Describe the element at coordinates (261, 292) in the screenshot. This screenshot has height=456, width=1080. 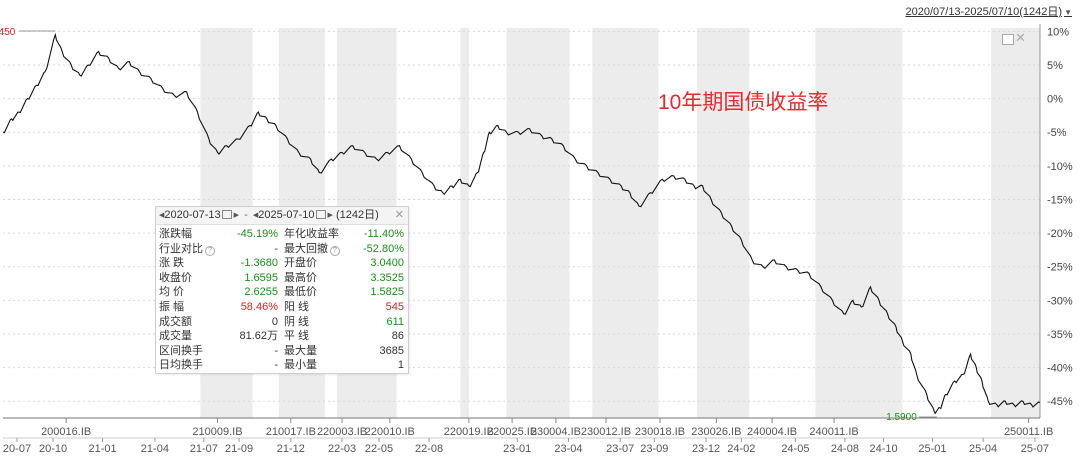
I see `stats-value-text: 2.6255` at that location.